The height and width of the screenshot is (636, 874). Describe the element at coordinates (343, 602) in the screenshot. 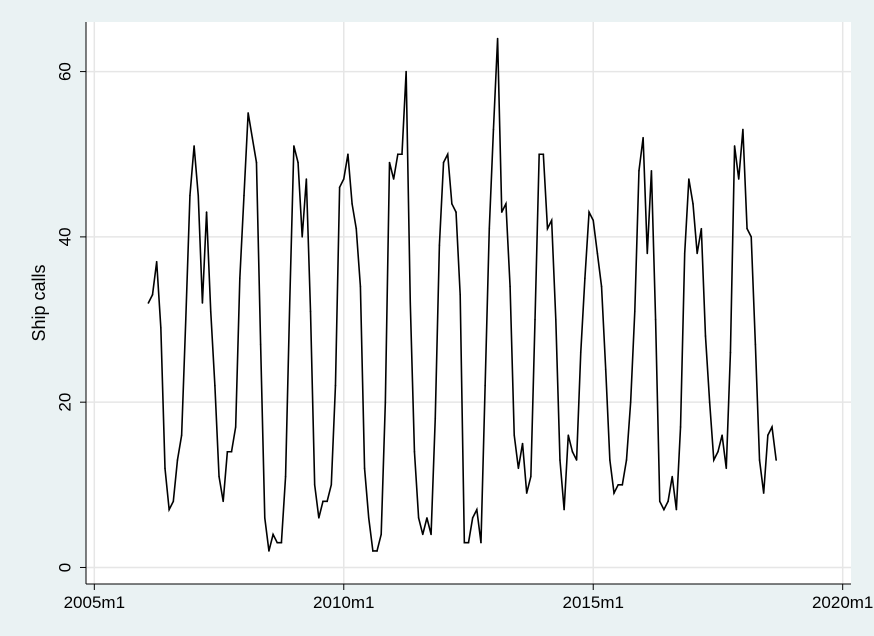

I see `x-tick-label: 2010m1` at that location.